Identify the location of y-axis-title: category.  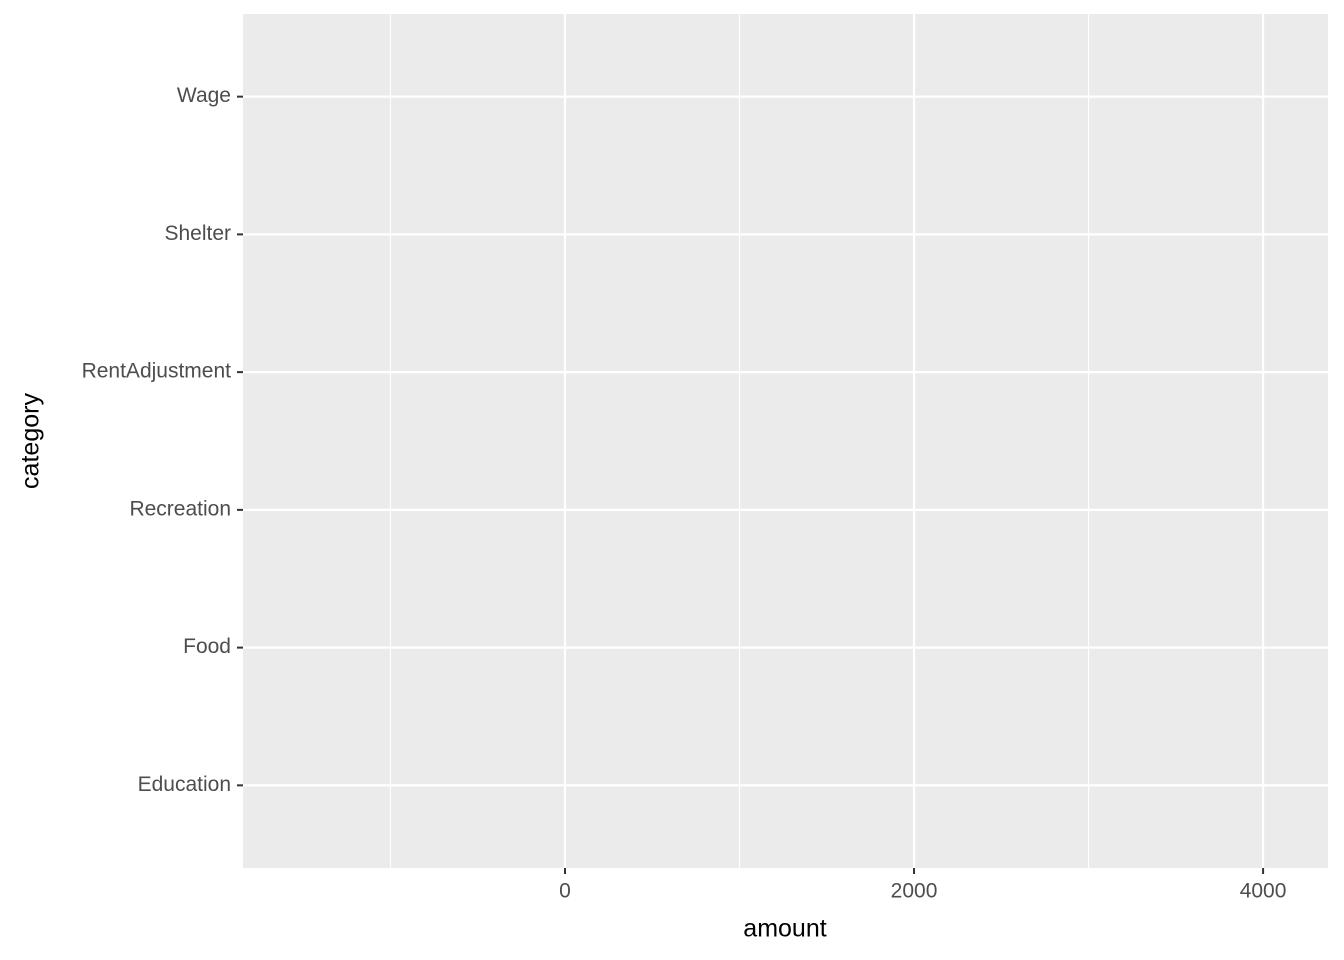
(31, 441).